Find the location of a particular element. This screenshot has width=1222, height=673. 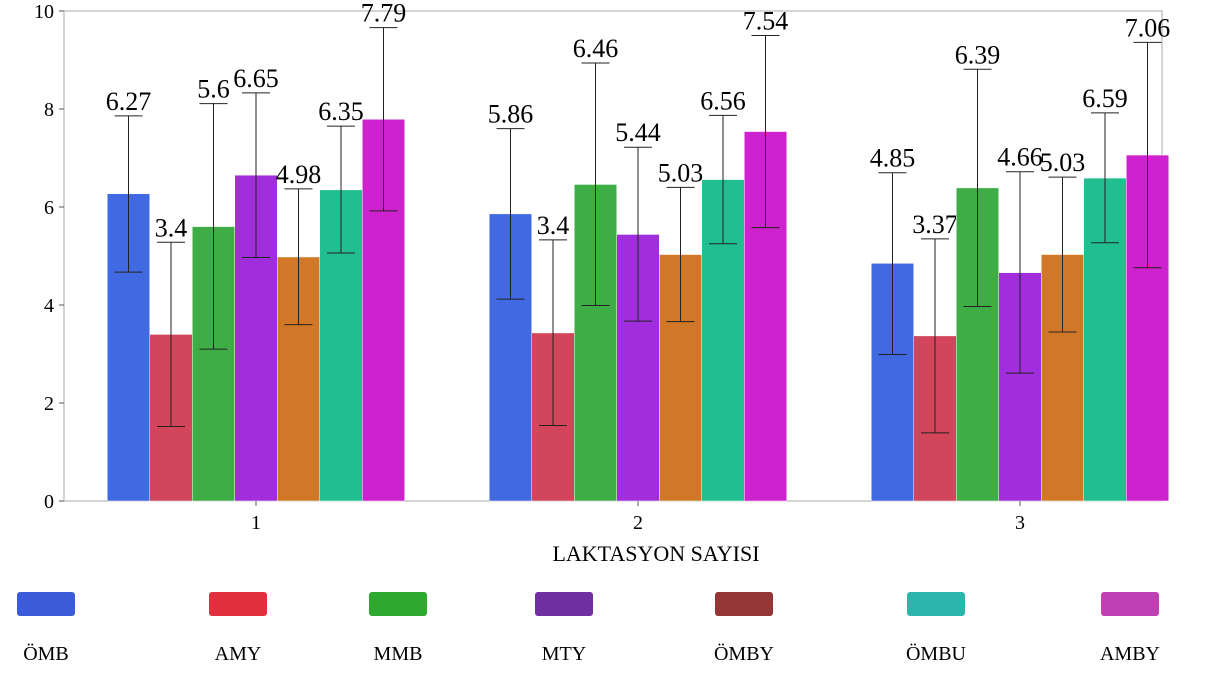

y-tick-label: 6 is located at coordinates (49, 208).